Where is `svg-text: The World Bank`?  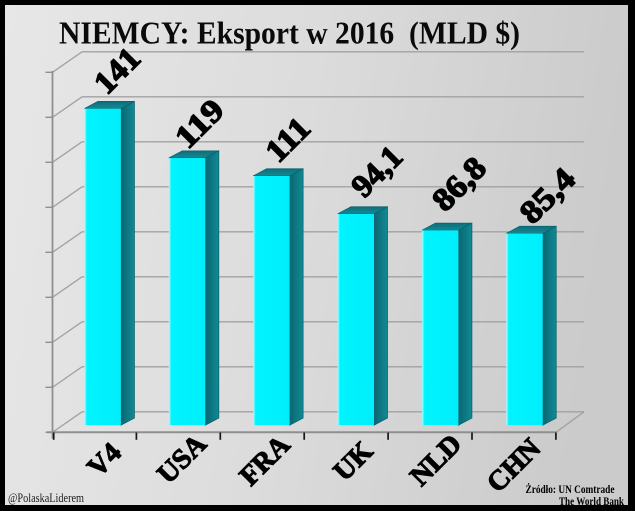 svg-text: The World Bank is located at coordinates (591, 502).